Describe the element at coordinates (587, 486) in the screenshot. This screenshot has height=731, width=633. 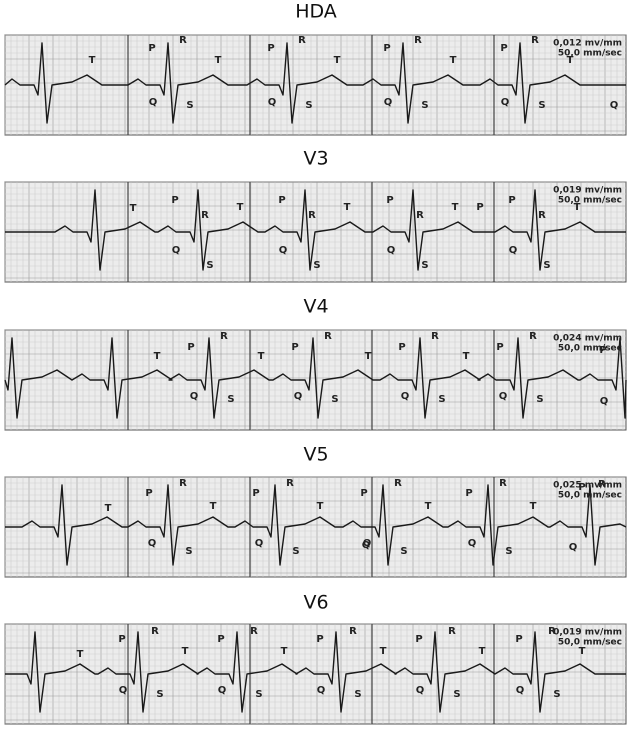
I see `scale-label: 0,025 mv/mm` at that location.